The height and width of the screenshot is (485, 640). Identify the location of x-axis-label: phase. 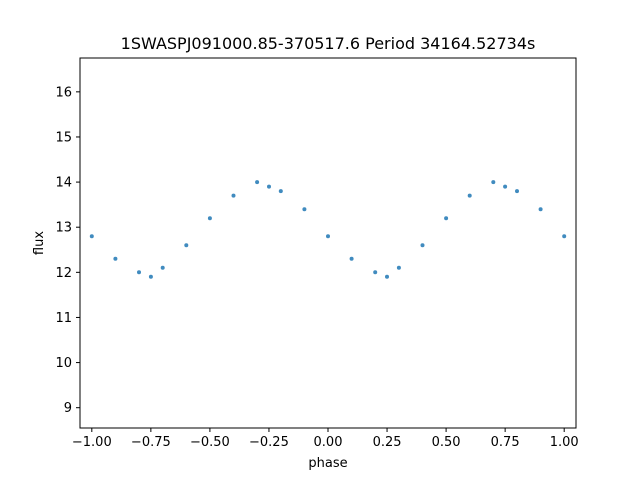
(327, 463).